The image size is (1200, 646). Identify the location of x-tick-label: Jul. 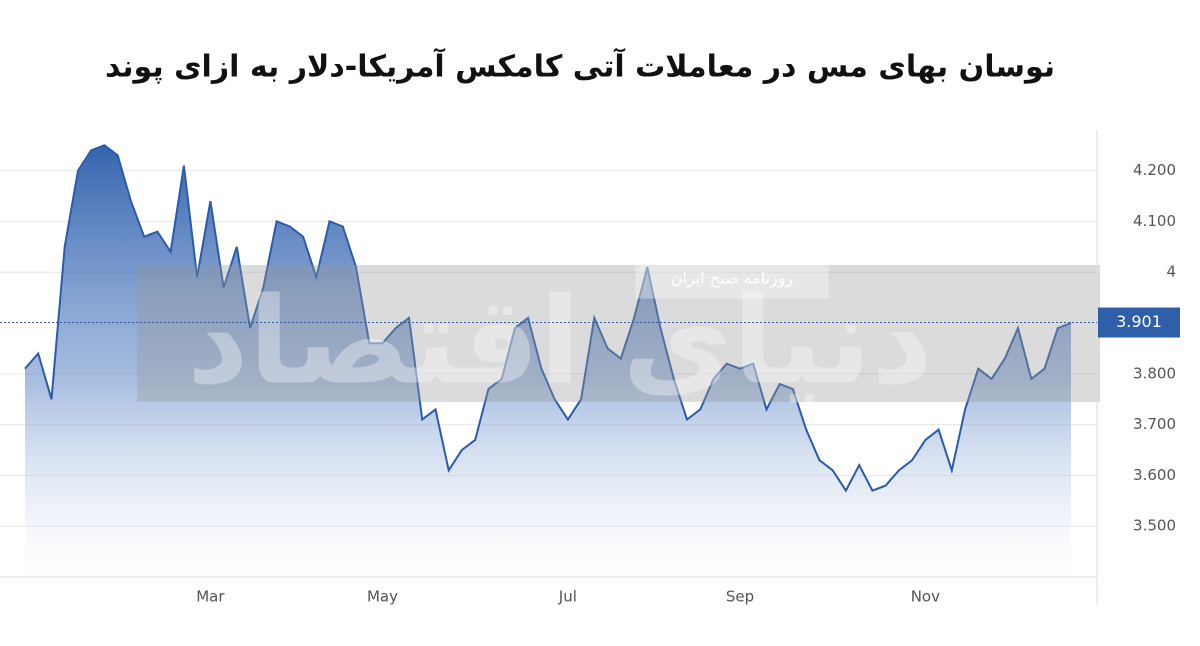
(567, 597).